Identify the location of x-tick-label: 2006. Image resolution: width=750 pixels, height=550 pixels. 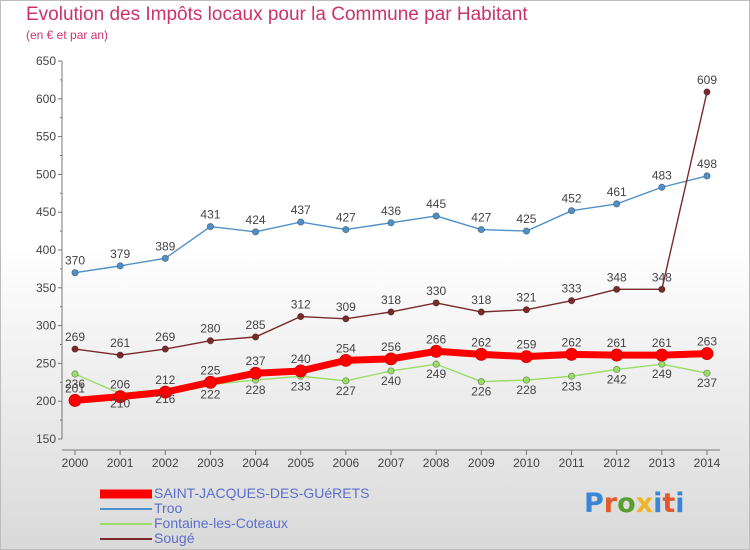
(346, 463).